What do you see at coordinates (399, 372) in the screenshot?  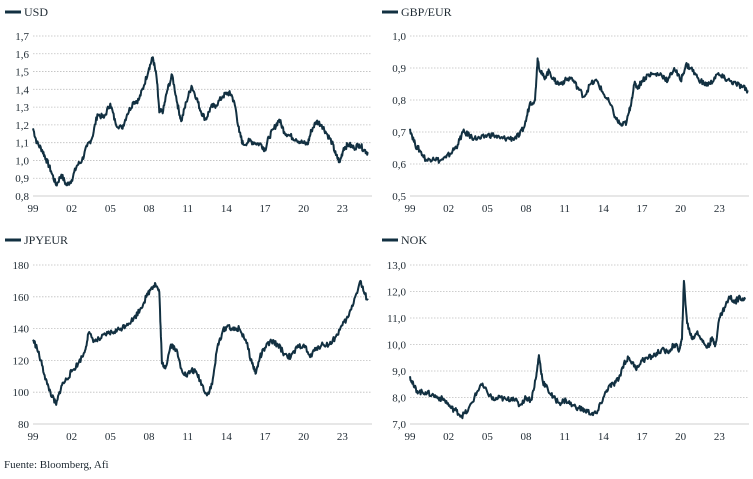 I see `y-tick-label: 9,0` at bounding box center [399, 372].